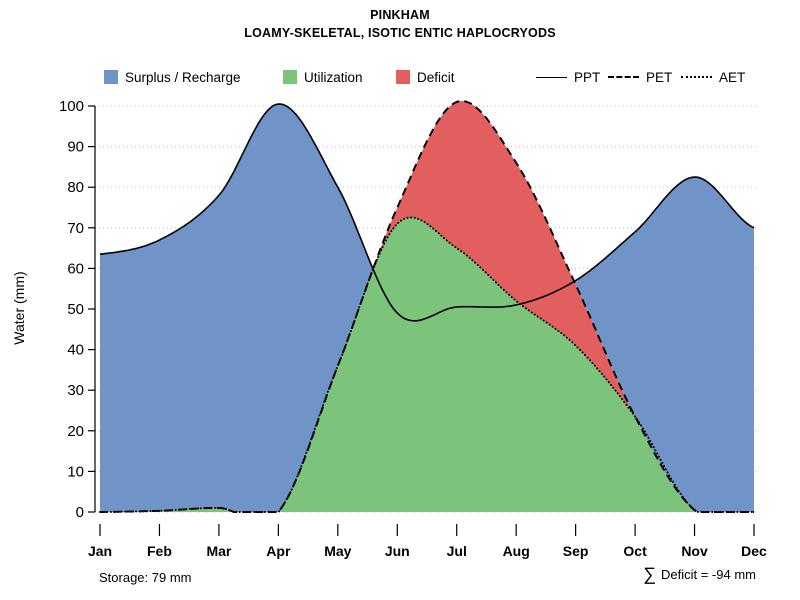  What do you see at coordinates (659, 77) in the screenshot?
I see `legend-label-pet: PET` at bounding box center [659, 77].